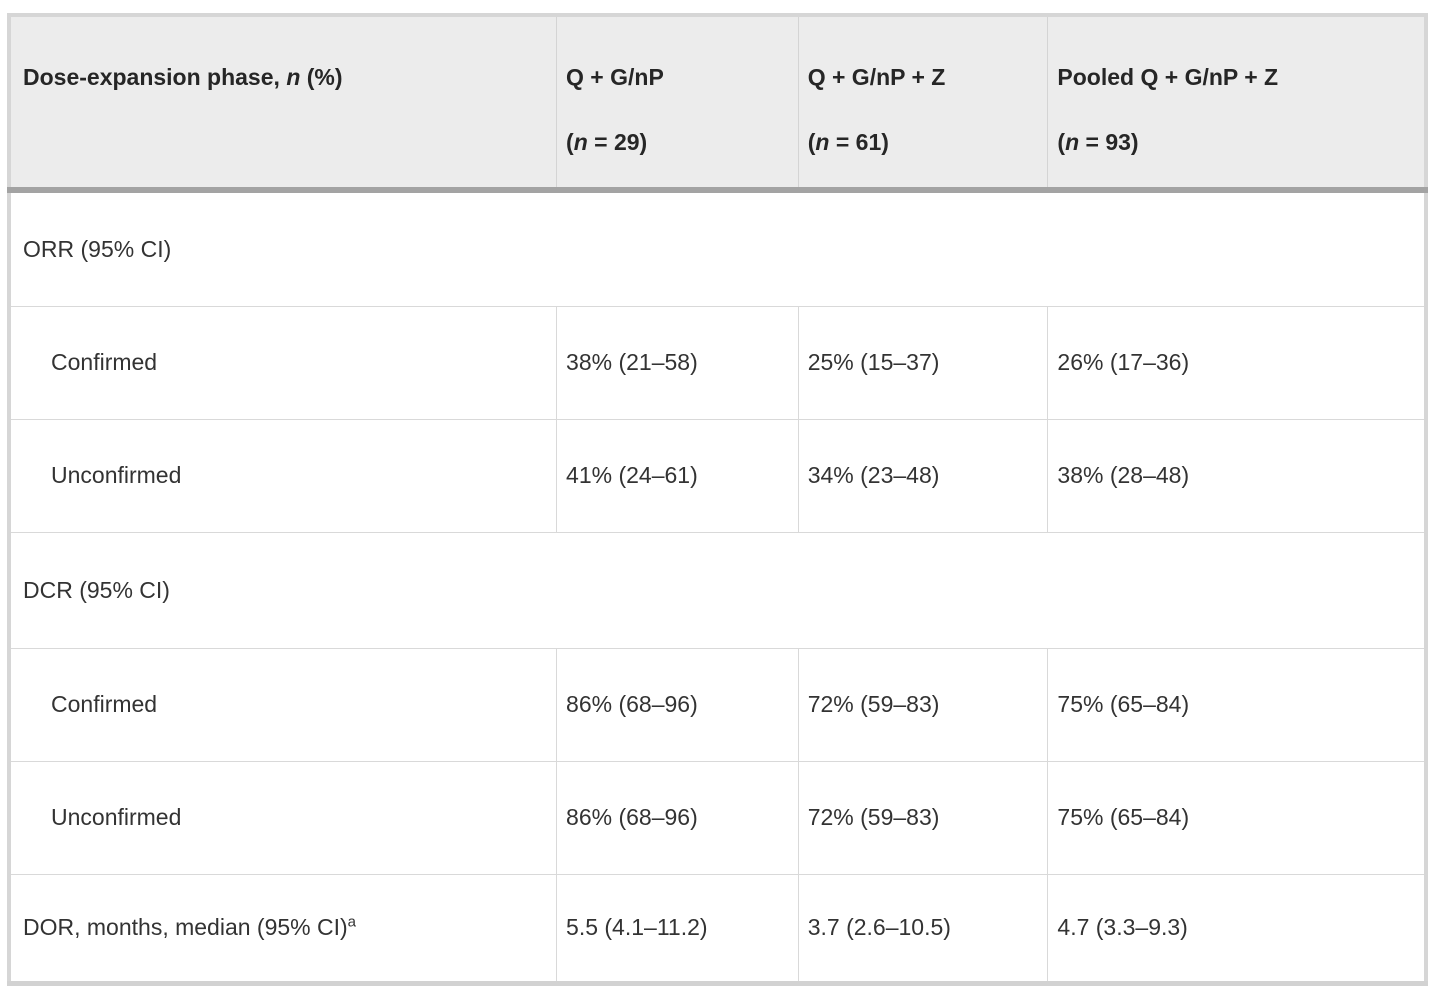  What do you see at coordinates (1236, 362) in the screenshot?
I see `value-cell: 26% (17–36)` at bounding box center [1236, 362].